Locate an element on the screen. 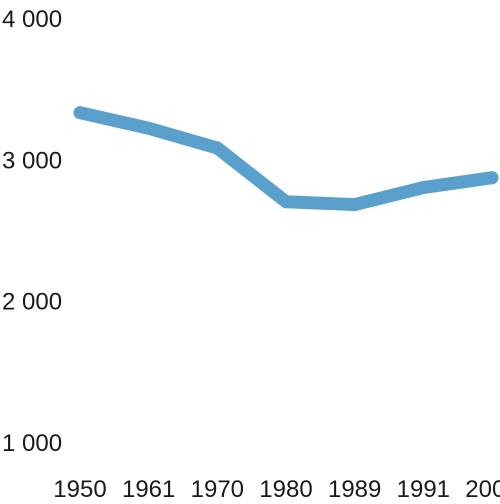  x-tick-label: 1961 is located at coordinates (148, 489).